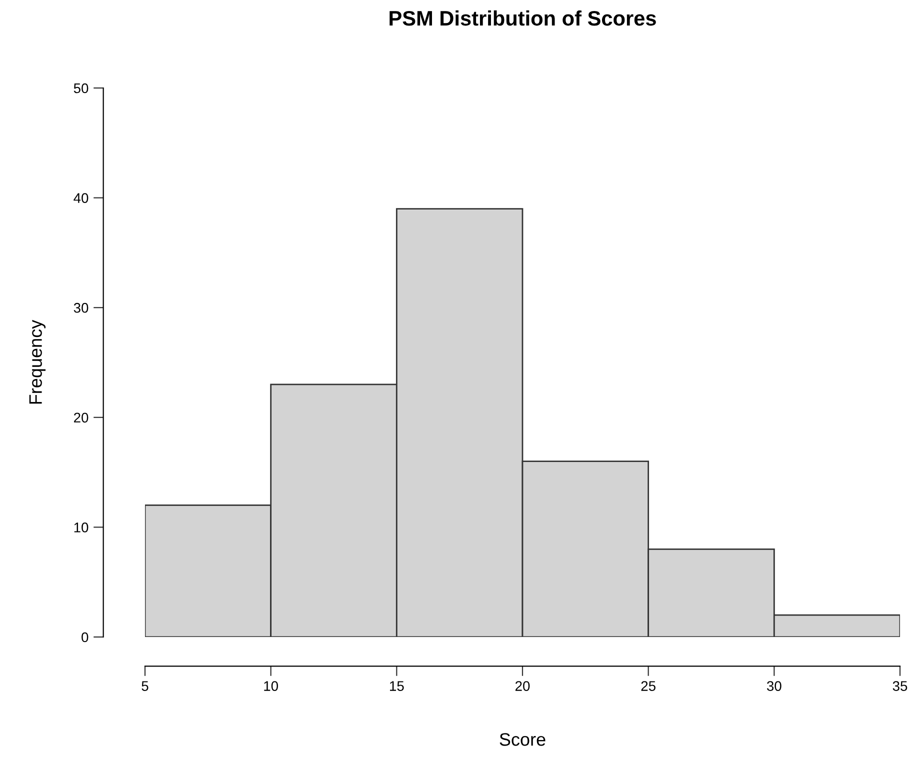 The height and width of the screenshot is (763, 918). What do you see at coordinates (774, 686) in the screenshot?
I see `x-tick-label: 30` at bounding box center [774, 686].